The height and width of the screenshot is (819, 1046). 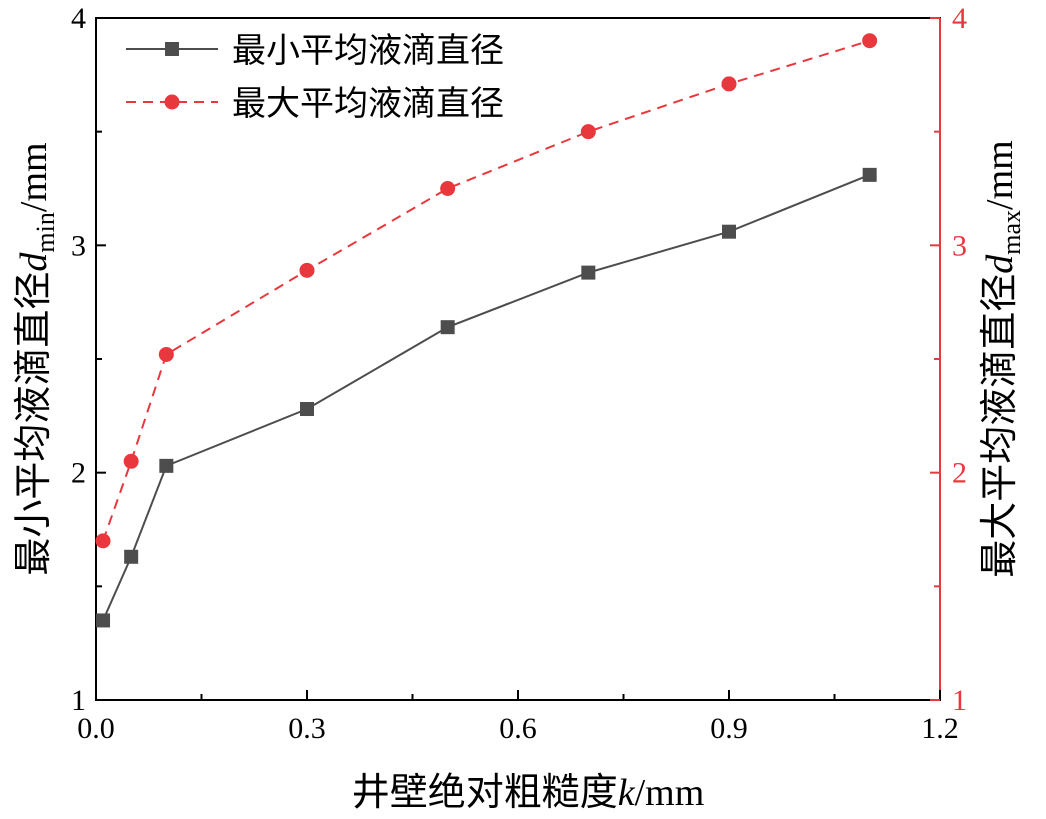 What do you see at coordinates (78, 473) in the screenshot?
I see `y-left-tick-label: 2` at bounding box center [78, 473].